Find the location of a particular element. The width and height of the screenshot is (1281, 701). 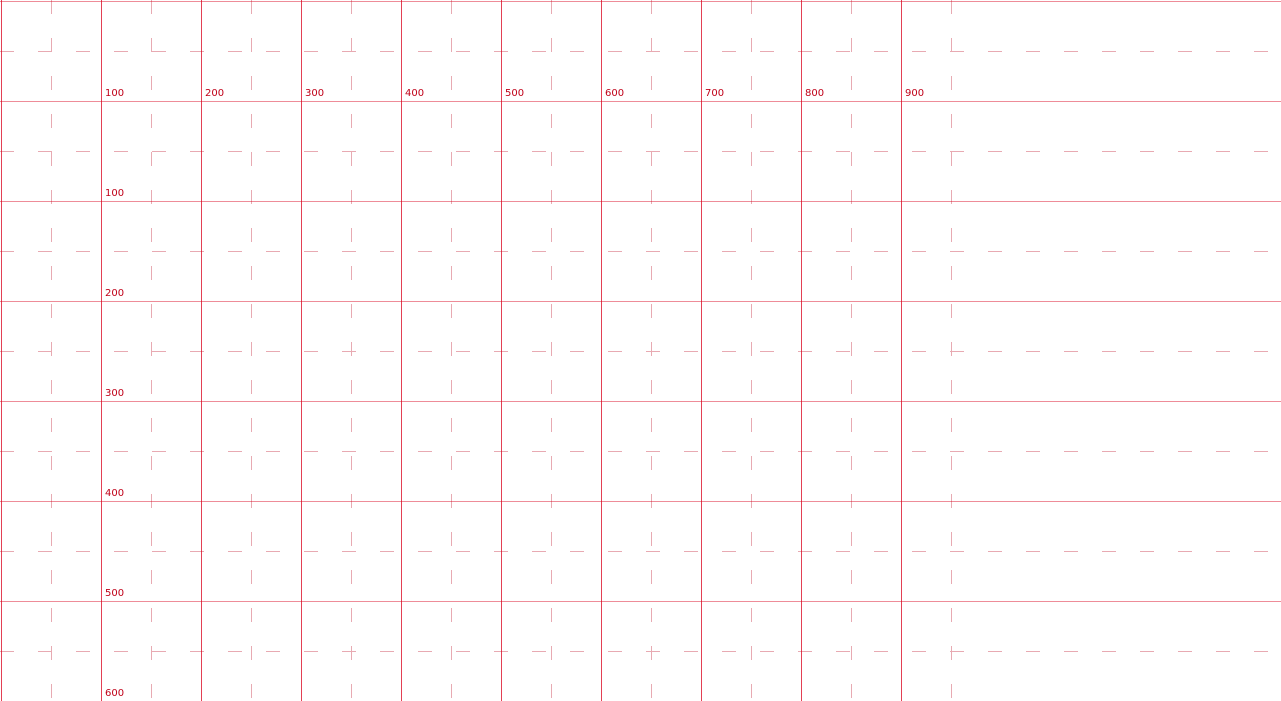

side-ruler-label: 100 is located at coordinates (114, 193).